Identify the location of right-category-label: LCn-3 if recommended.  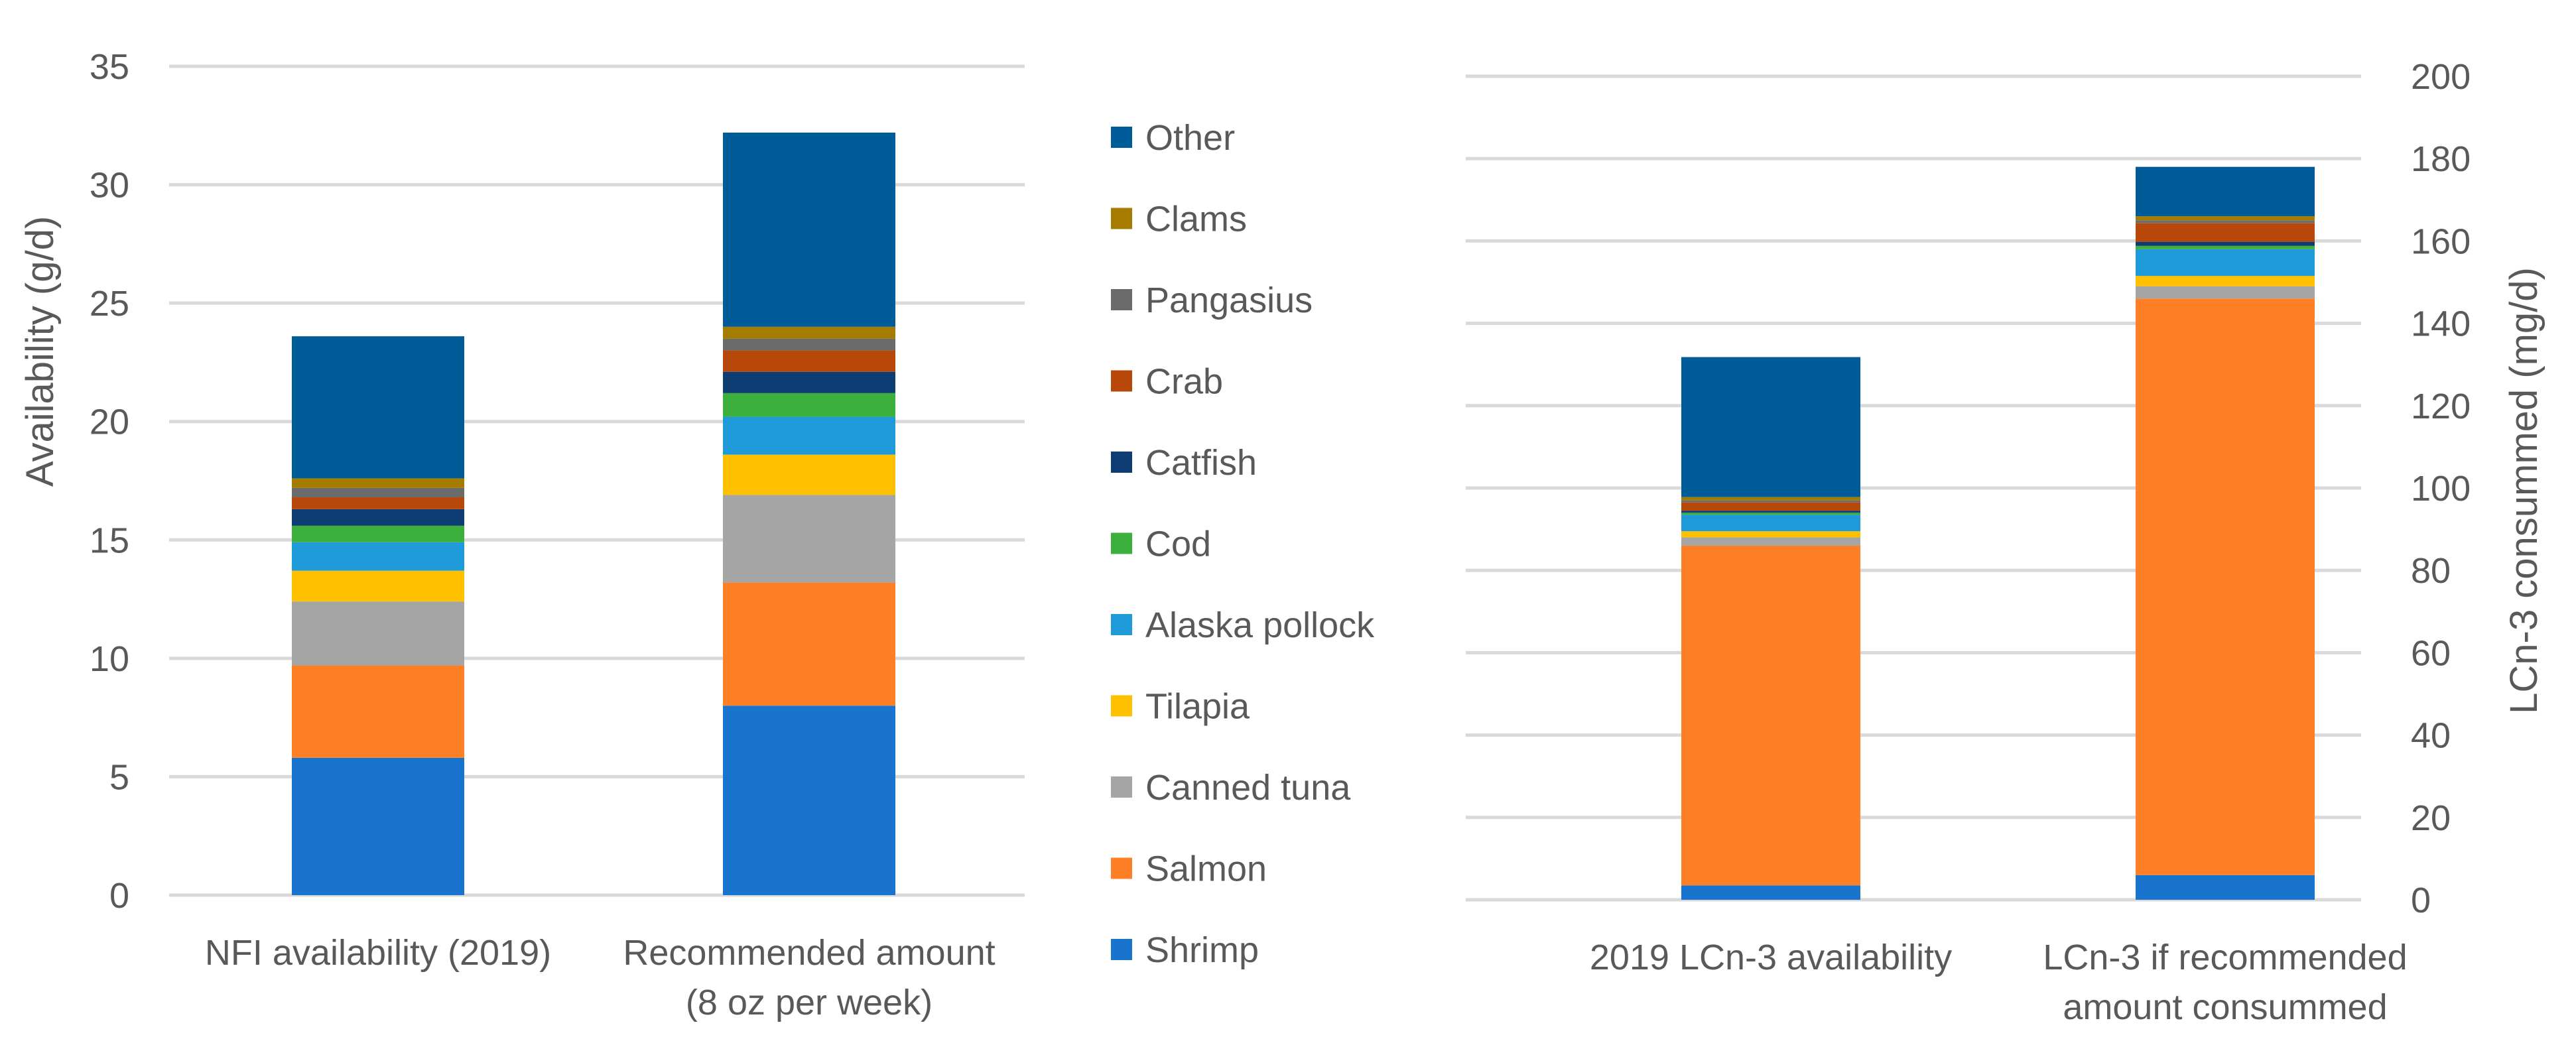
(2225, 957).